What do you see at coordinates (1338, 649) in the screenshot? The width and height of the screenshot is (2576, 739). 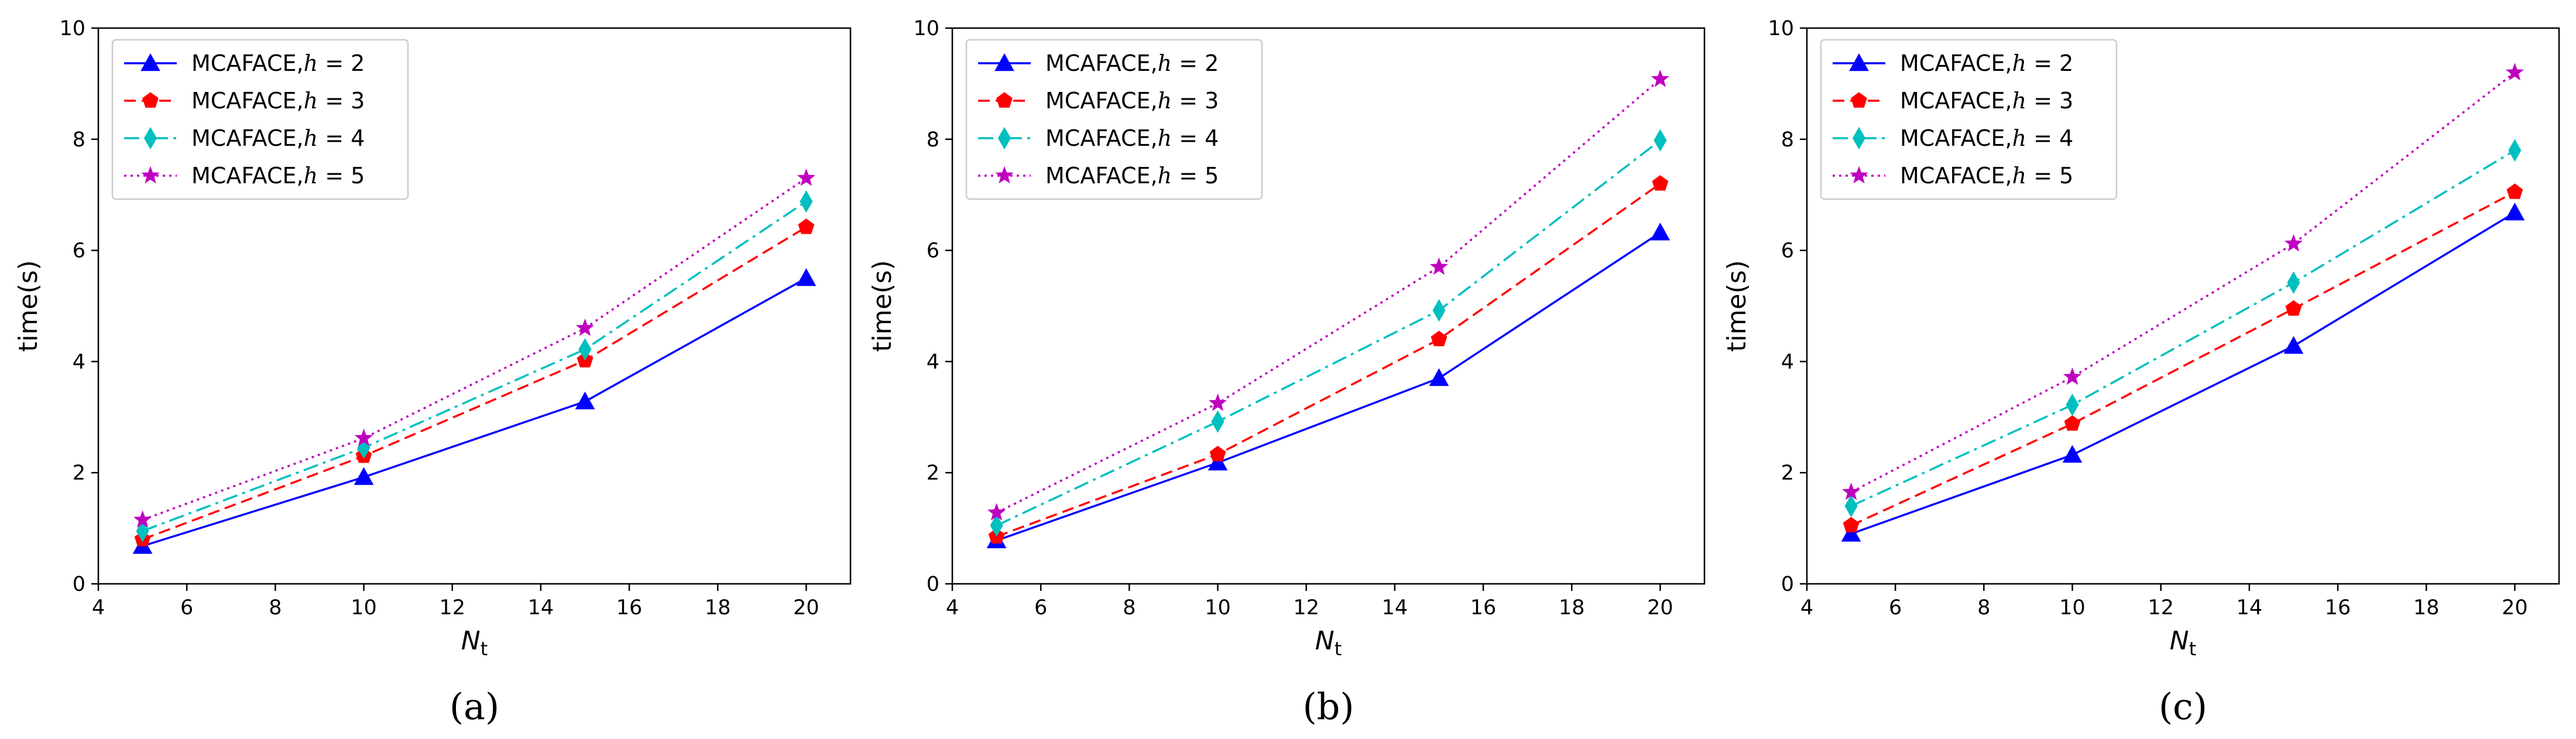 I see `x-axis-label-sub: t` at bounding box center [1338, 649].